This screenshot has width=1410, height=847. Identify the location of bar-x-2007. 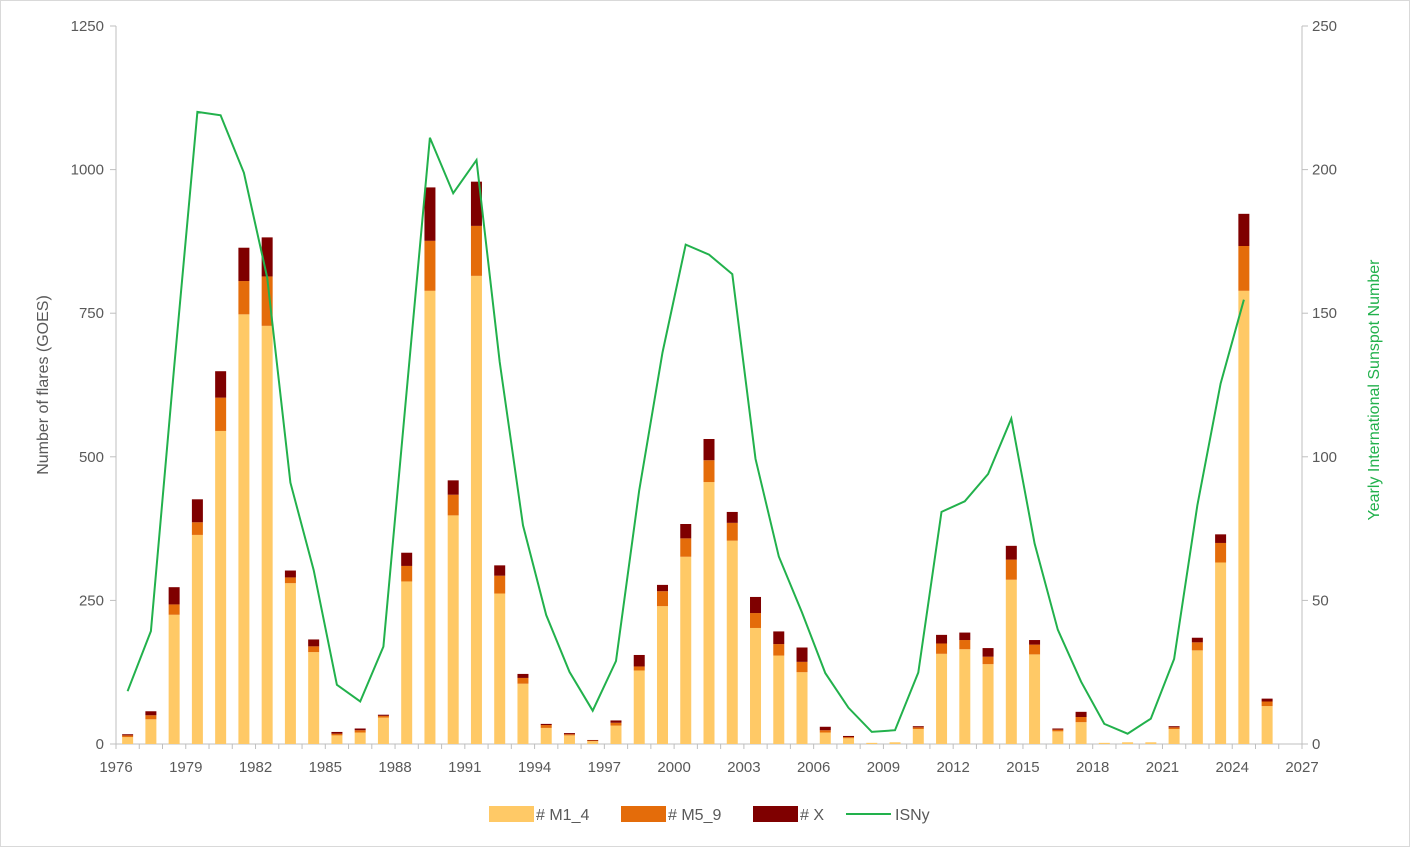
(849, 736).